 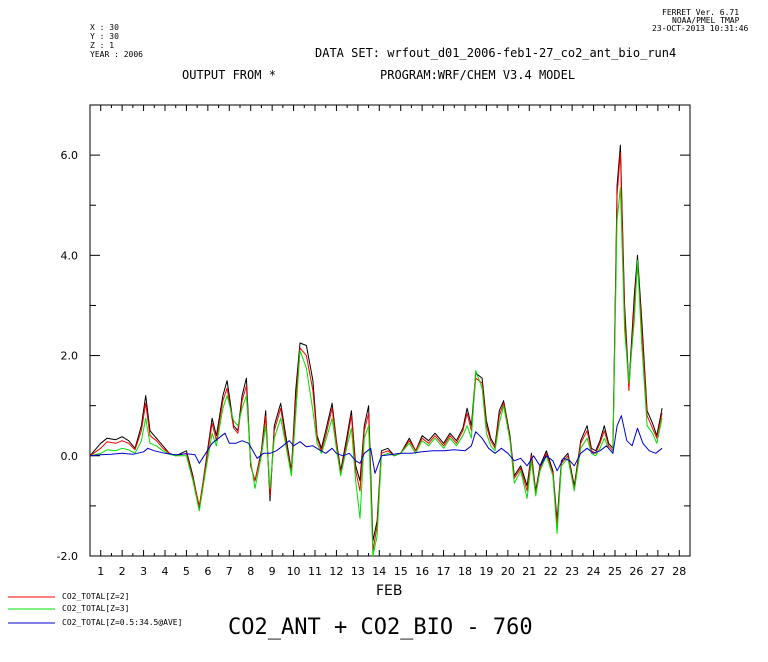 What do you see at coordinates (572, 571) in the screenshot?
I see `x-tick-label: 23` at bounding box center [572, 571].